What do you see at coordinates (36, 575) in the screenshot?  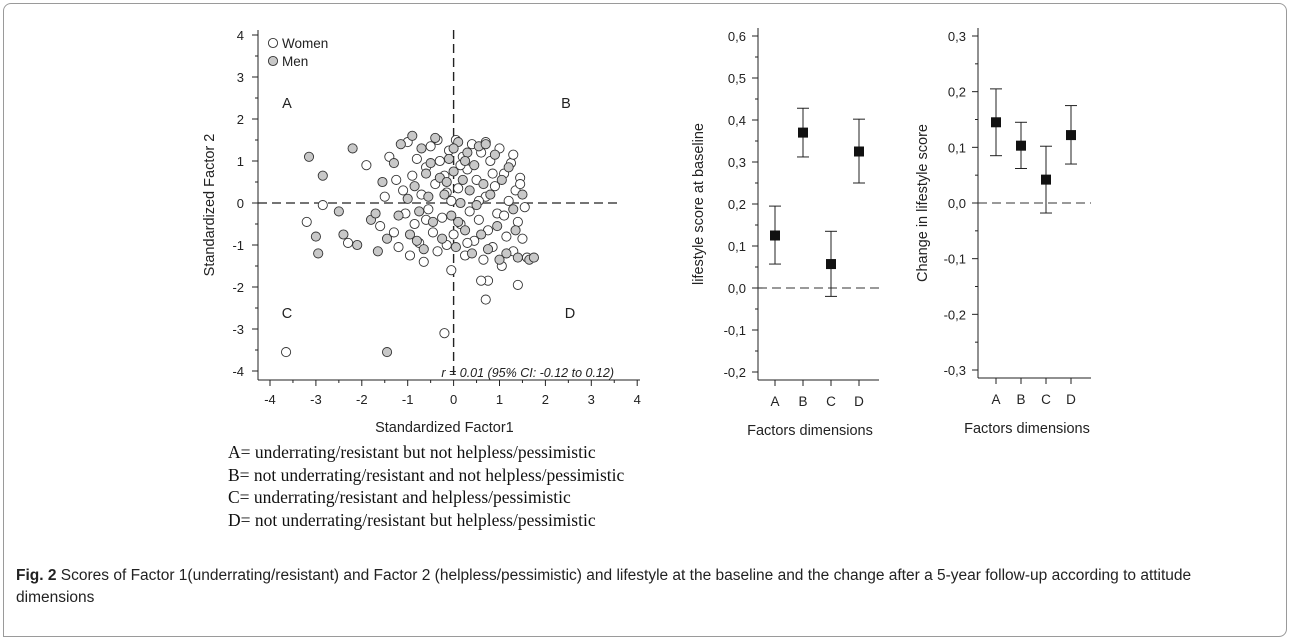 I see `caption-label: Fig. 2` at bounding box center [36, 575].